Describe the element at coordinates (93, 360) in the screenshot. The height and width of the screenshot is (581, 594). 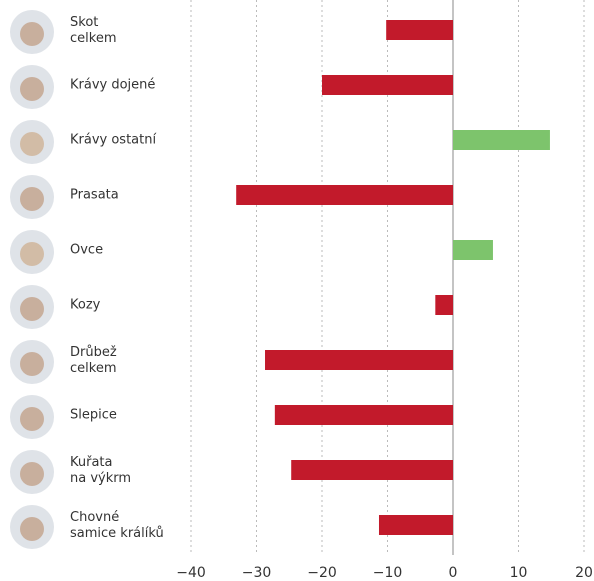
I see `category-label: Drůbež celkem` at that location.